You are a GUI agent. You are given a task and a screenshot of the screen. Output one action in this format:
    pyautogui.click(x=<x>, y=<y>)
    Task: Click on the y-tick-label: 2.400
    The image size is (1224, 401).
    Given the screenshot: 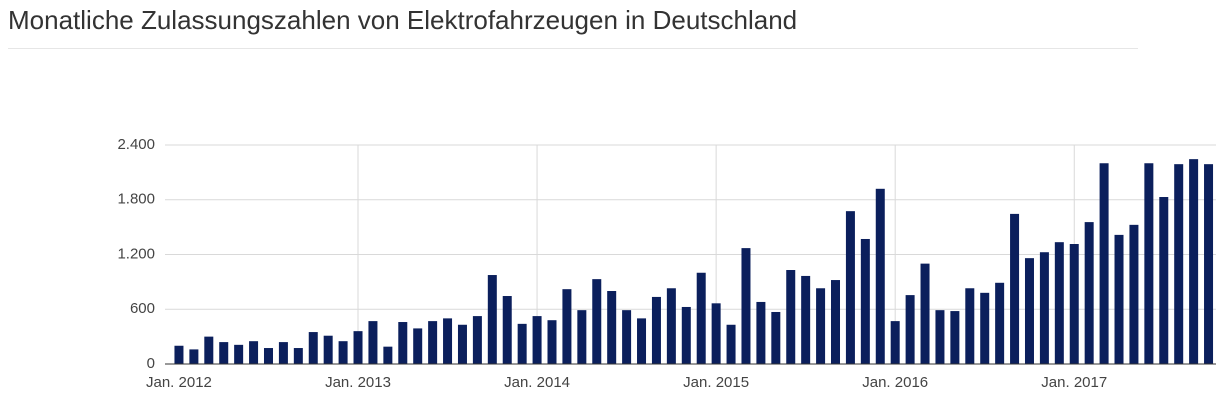 What is the action you would take?
    pyautogui.click(x=136, y=144)
    